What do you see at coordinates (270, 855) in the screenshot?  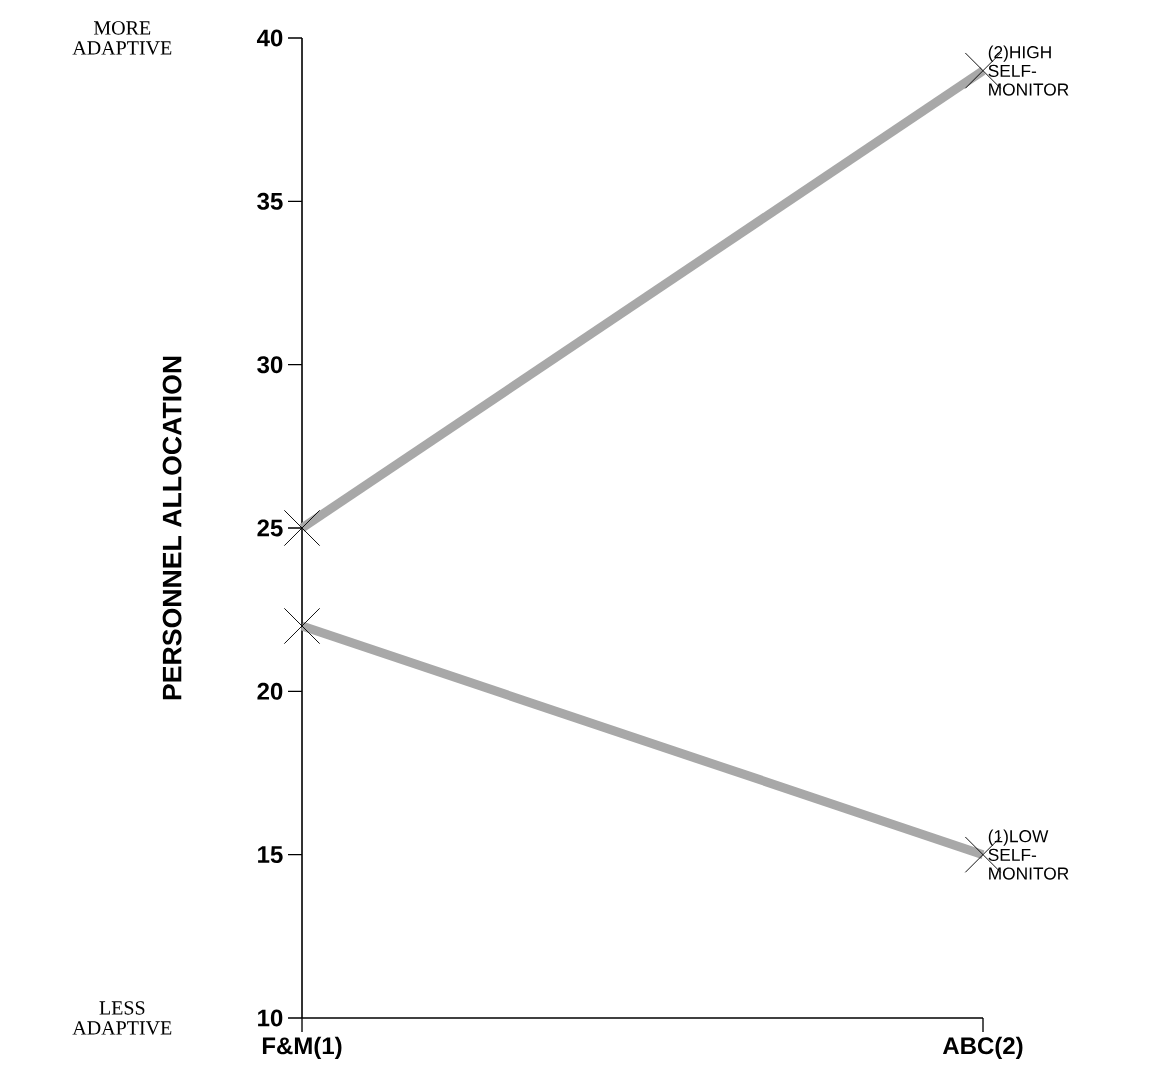 I see `y-tick-label: 15` at bounding box center [270, 855].